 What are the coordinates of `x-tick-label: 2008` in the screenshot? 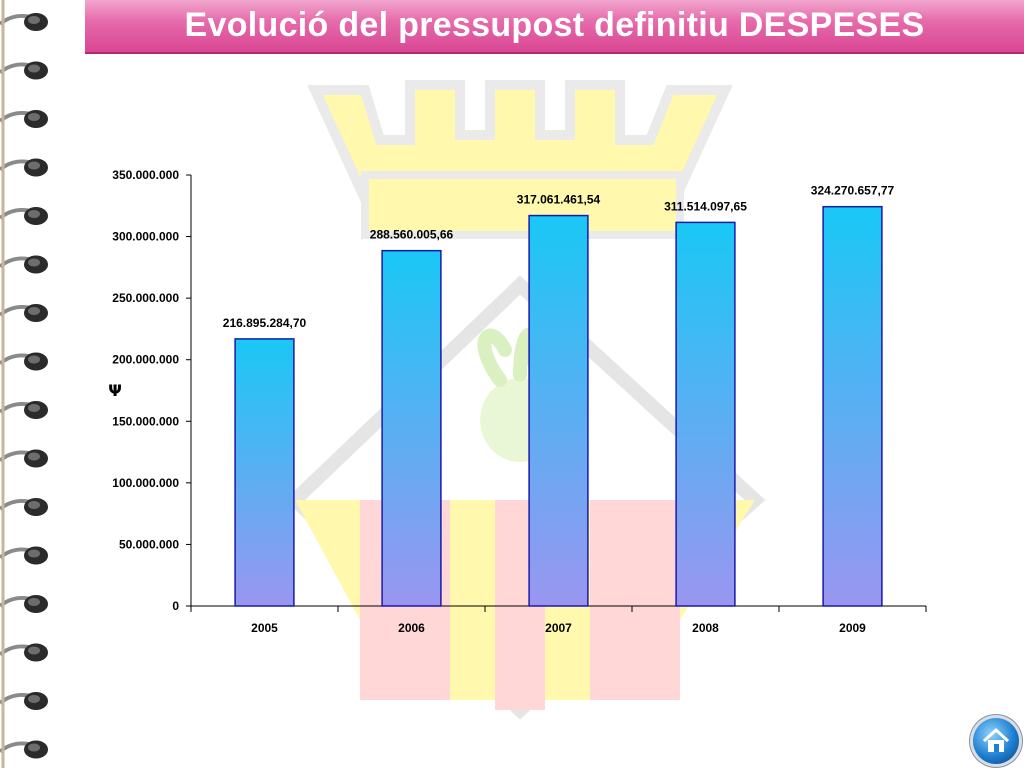 It's located at (705, 628).